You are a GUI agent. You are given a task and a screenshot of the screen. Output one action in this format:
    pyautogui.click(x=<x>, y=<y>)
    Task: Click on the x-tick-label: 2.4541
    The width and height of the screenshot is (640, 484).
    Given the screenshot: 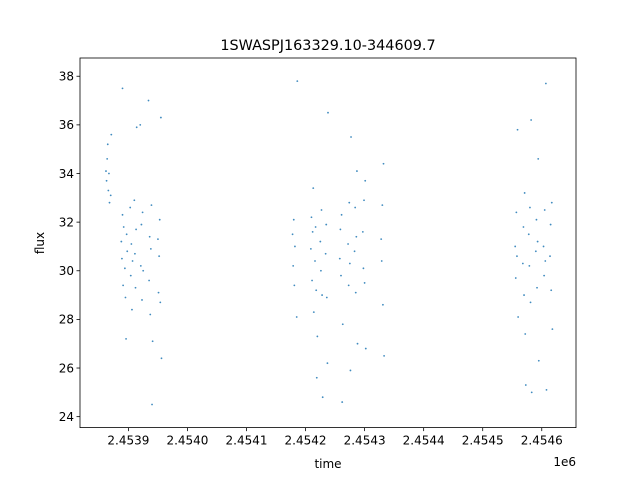 What is the action you would take?
    pyautogui.click(x=247, y=441)
    